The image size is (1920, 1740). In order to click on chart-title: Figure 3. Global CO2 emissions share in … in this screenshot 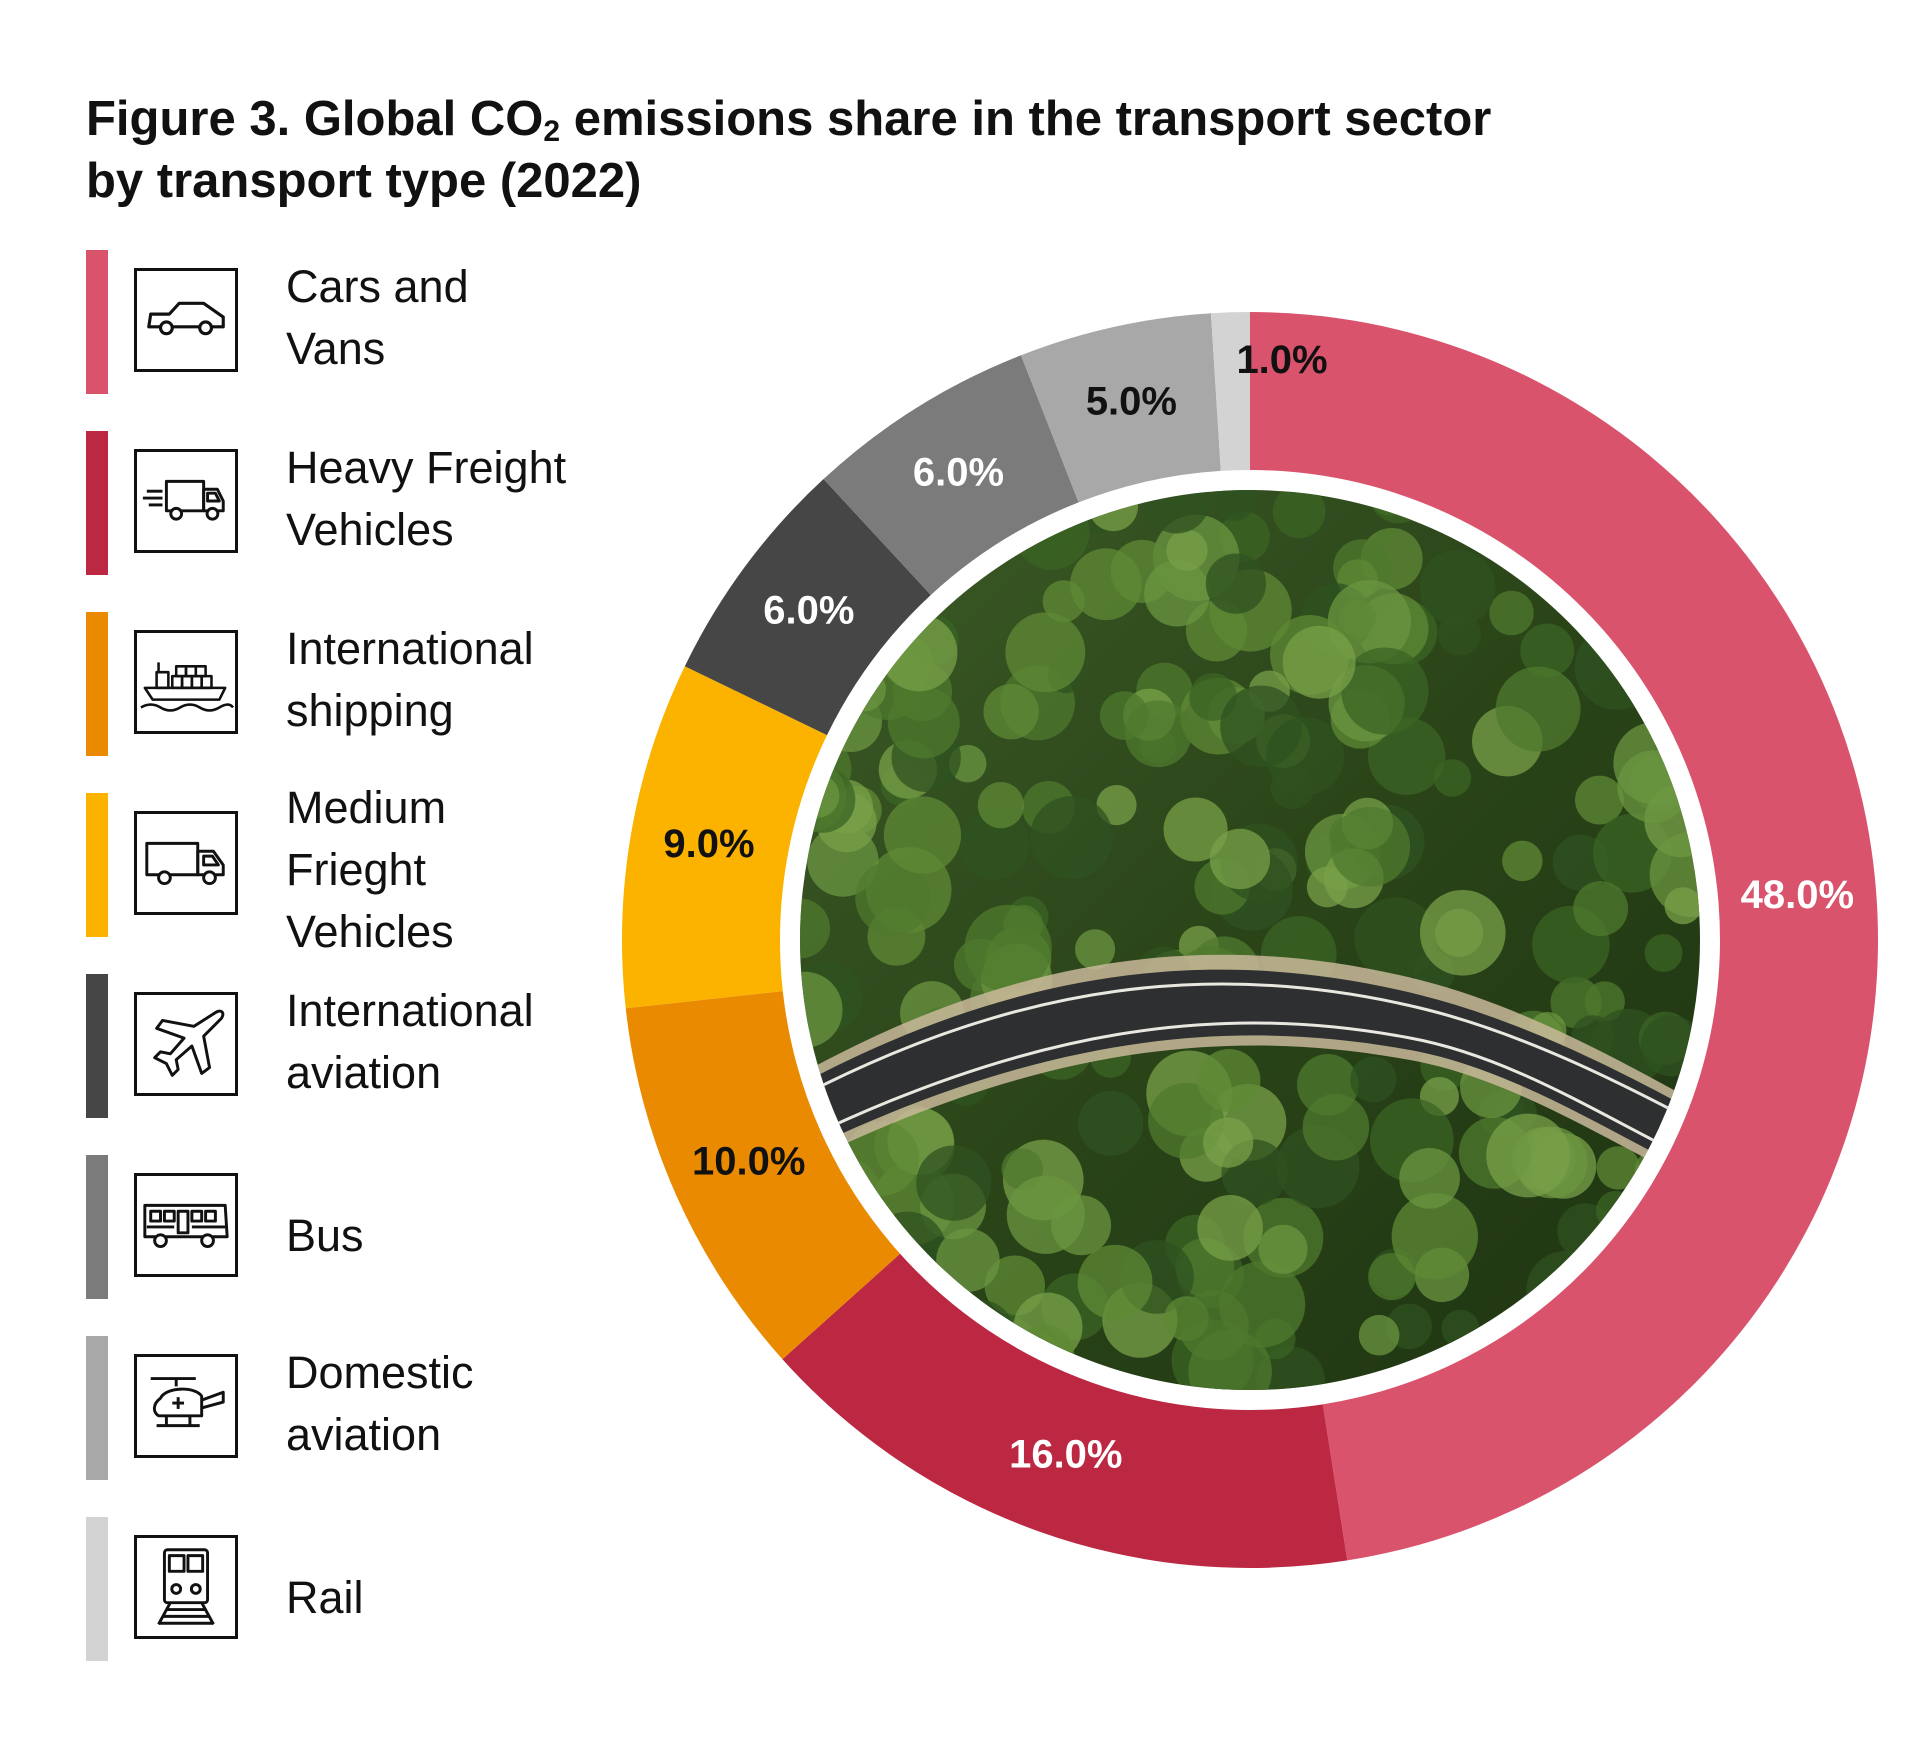, I will do `click(936, 150)`.